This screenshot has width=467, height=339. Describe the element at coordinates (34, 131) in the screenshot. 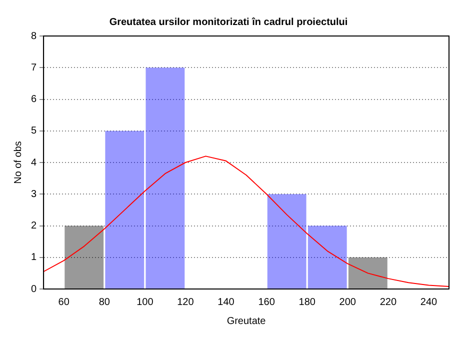

I see `y-tick-label: 5` at that location.